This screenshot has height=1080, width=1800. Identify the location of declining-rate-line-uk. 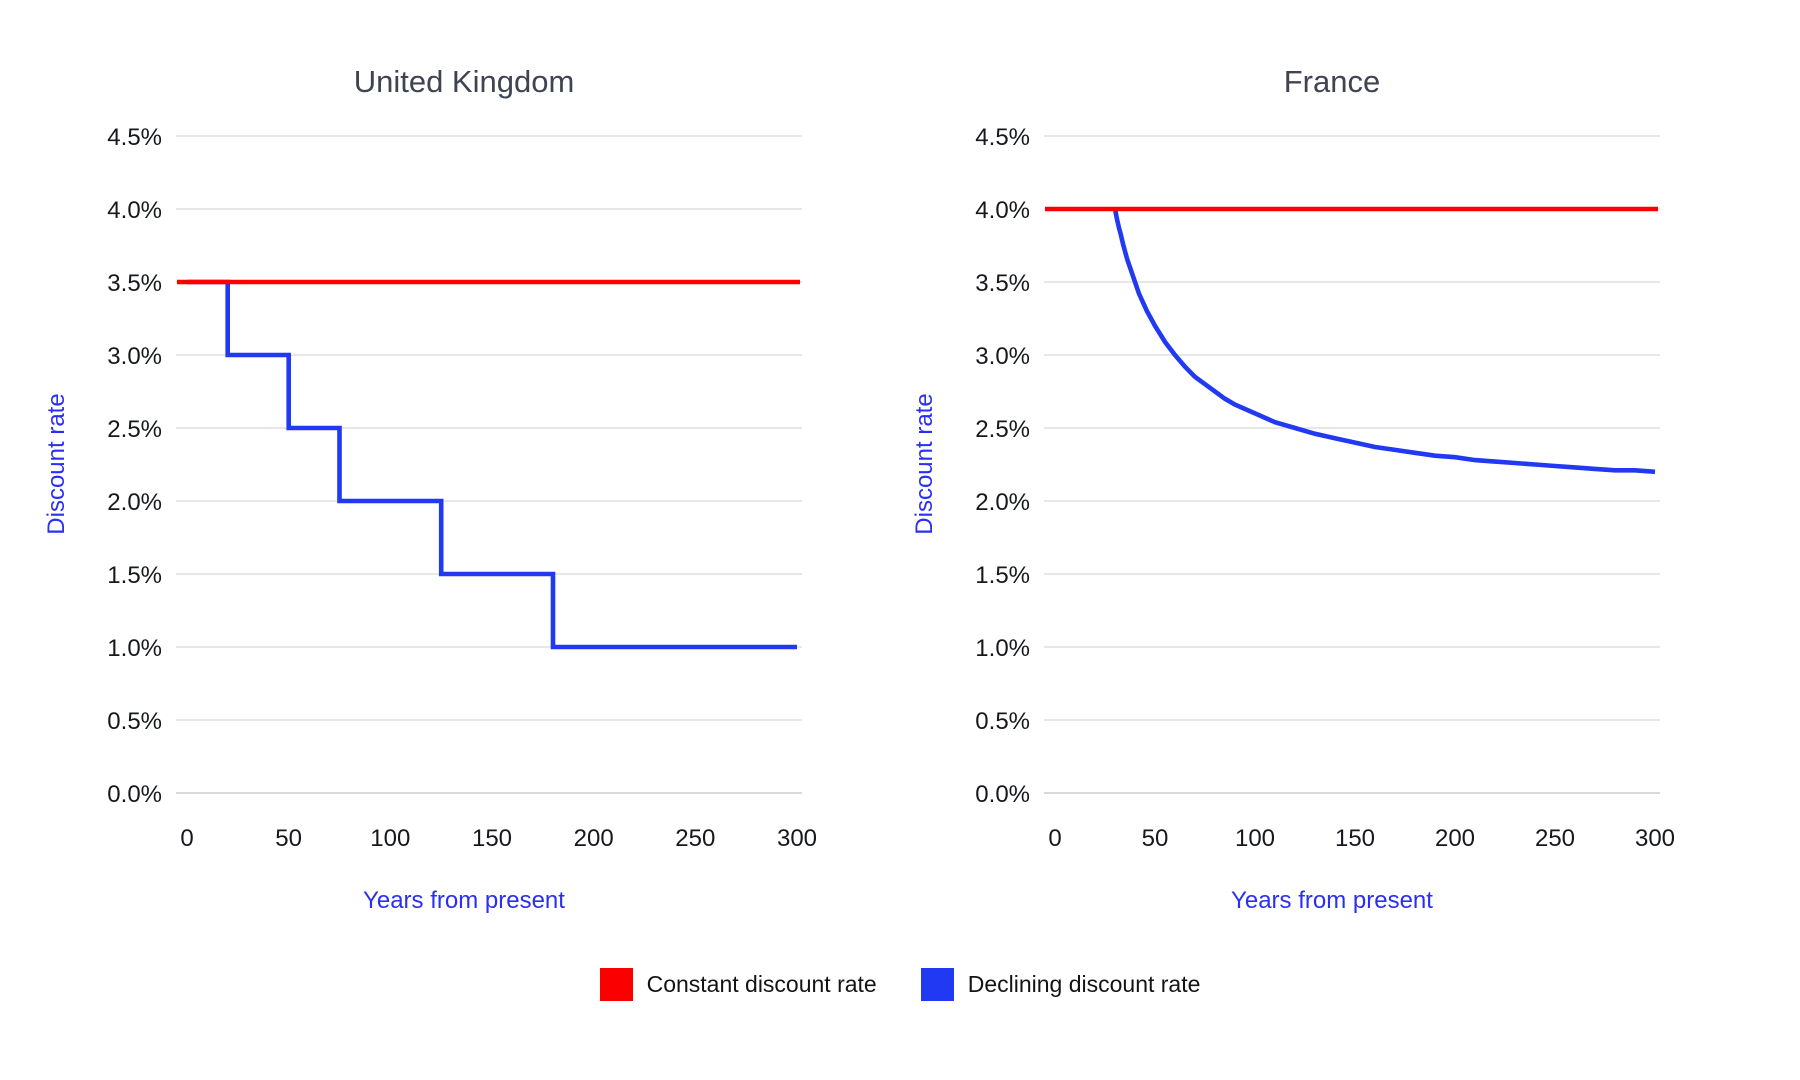
(492, 464).